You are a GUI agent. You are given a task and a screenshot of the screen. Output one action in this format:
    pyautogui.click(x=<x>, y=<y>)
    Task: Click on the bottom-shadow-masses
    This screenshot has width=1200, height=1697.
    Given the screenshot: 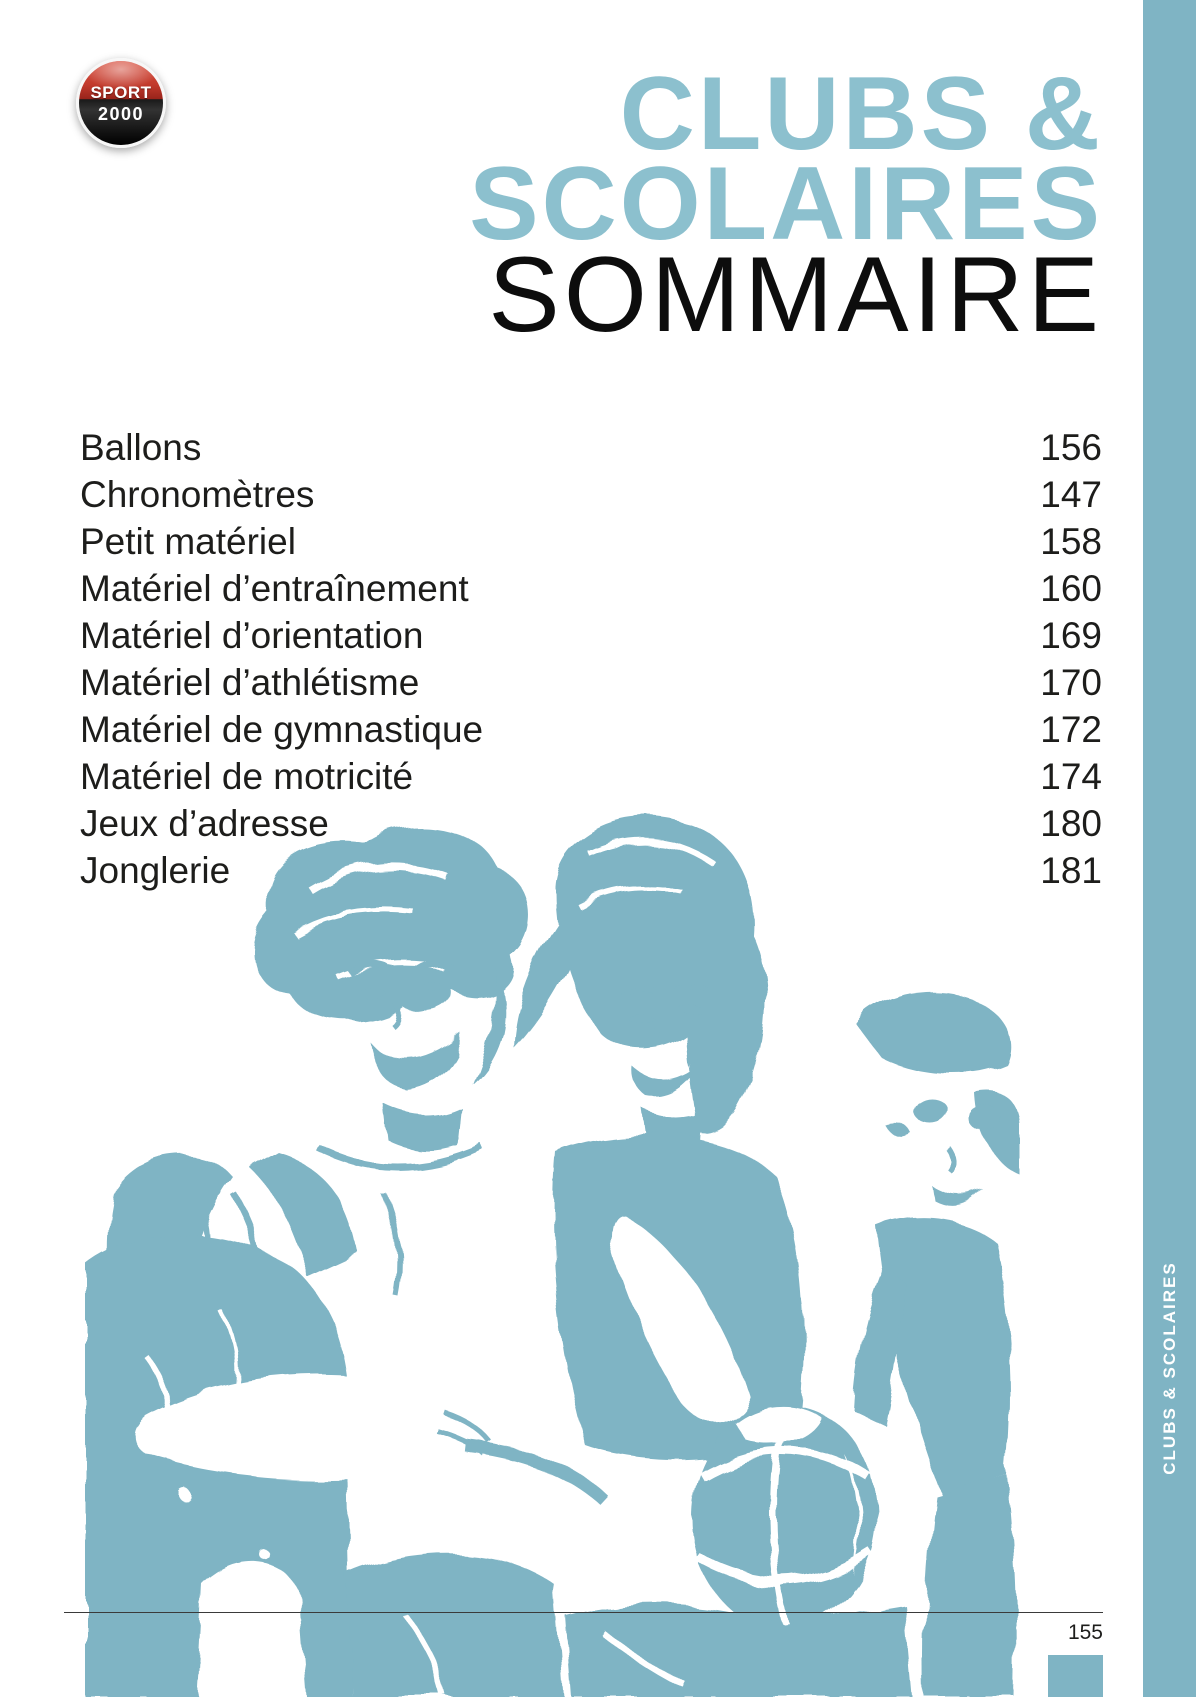 What is the action you would take?
    pyautogui.click(x=555, y=1625)
    